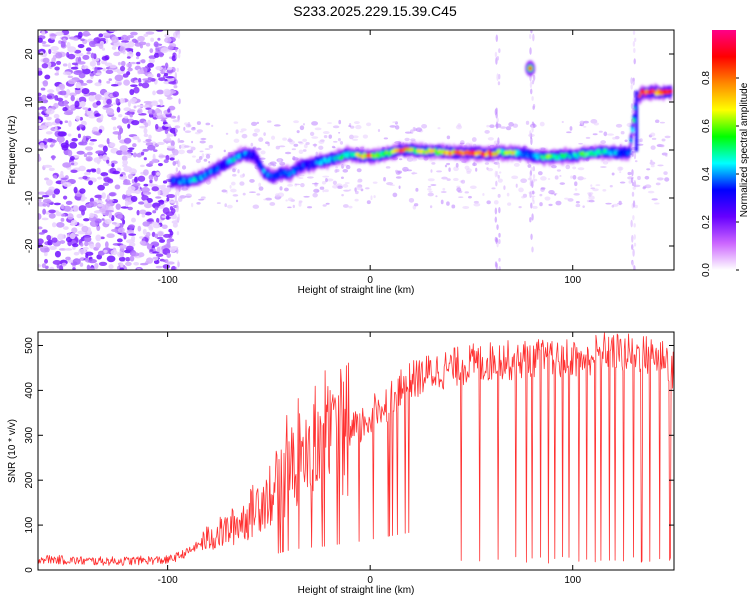 The image size is (750, 600). I want to click on snr-y-axis-label: SNR (10 * v/v), so click(12, 451).